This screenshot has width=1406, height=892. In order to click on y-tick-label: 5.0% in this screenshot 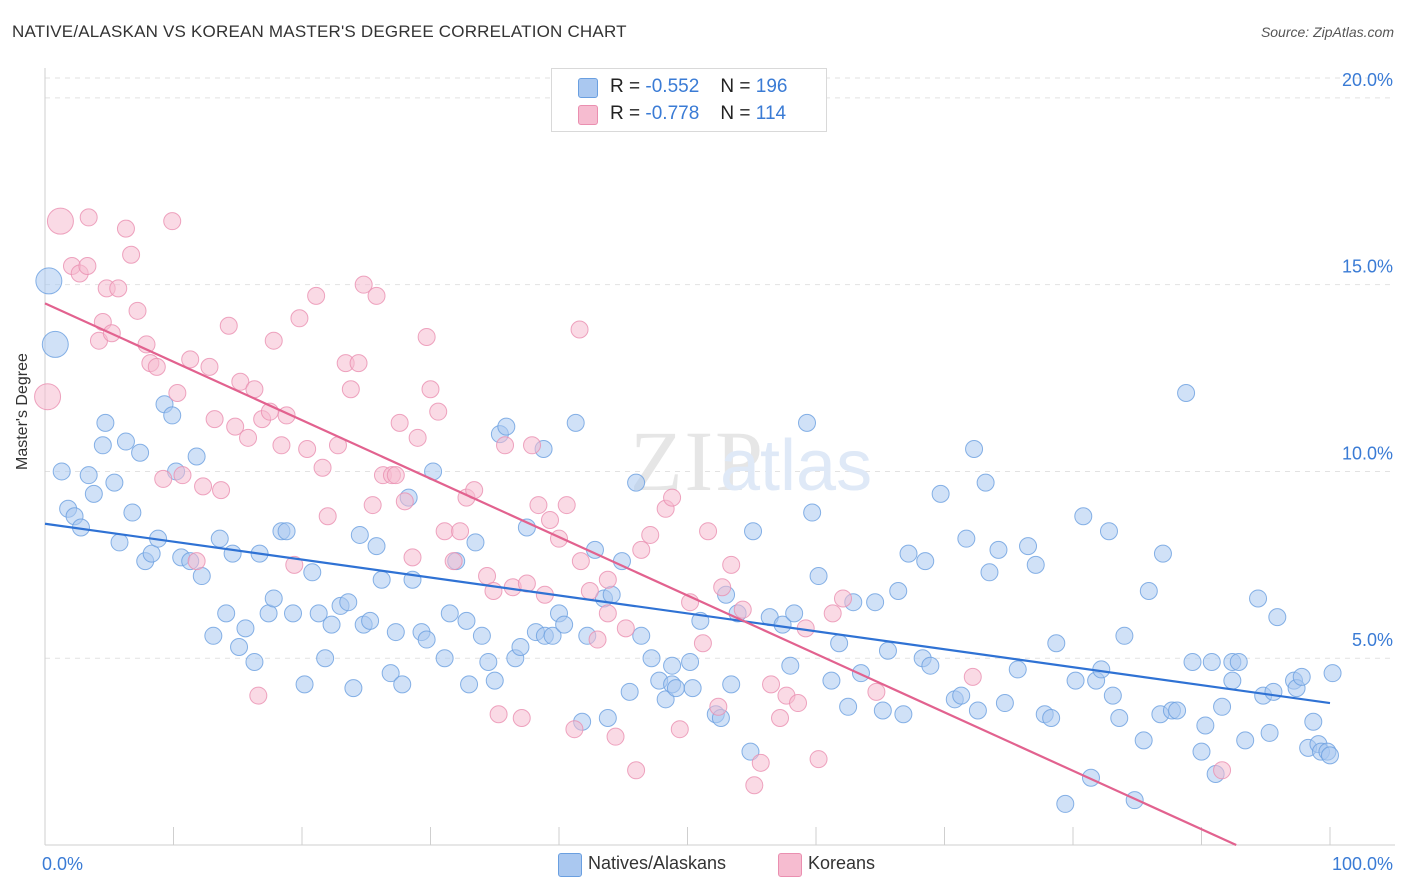, I will do `click(1372, 640)`.